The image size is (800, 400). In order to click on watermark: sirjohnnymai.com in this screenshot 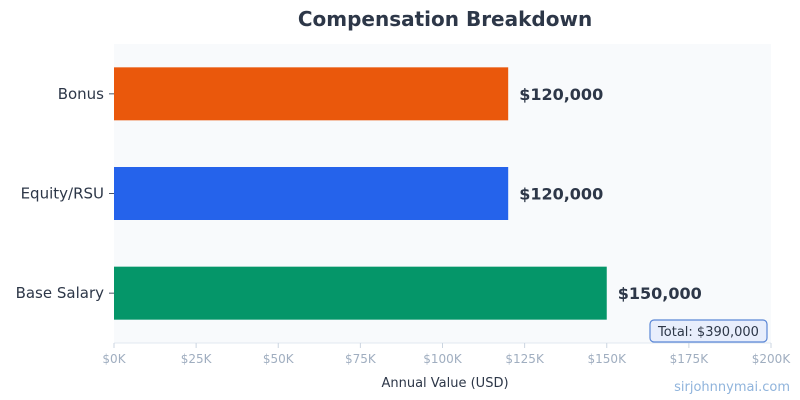, I will do `click(732, 387)`.